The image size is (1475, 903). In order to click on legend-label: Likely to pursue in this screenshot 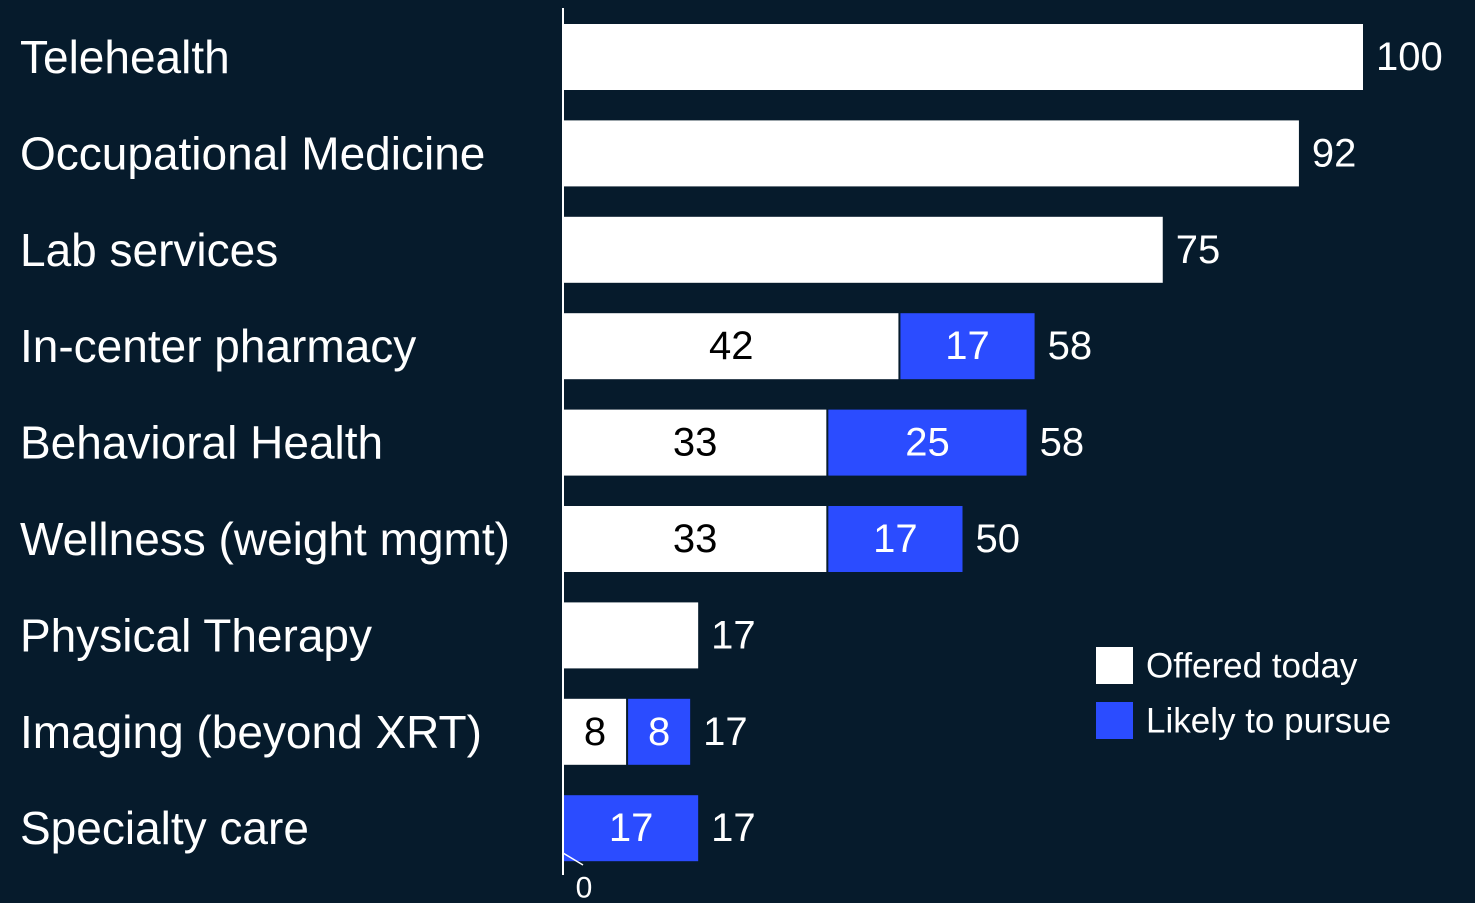, I will do `click(1268, 721)`.